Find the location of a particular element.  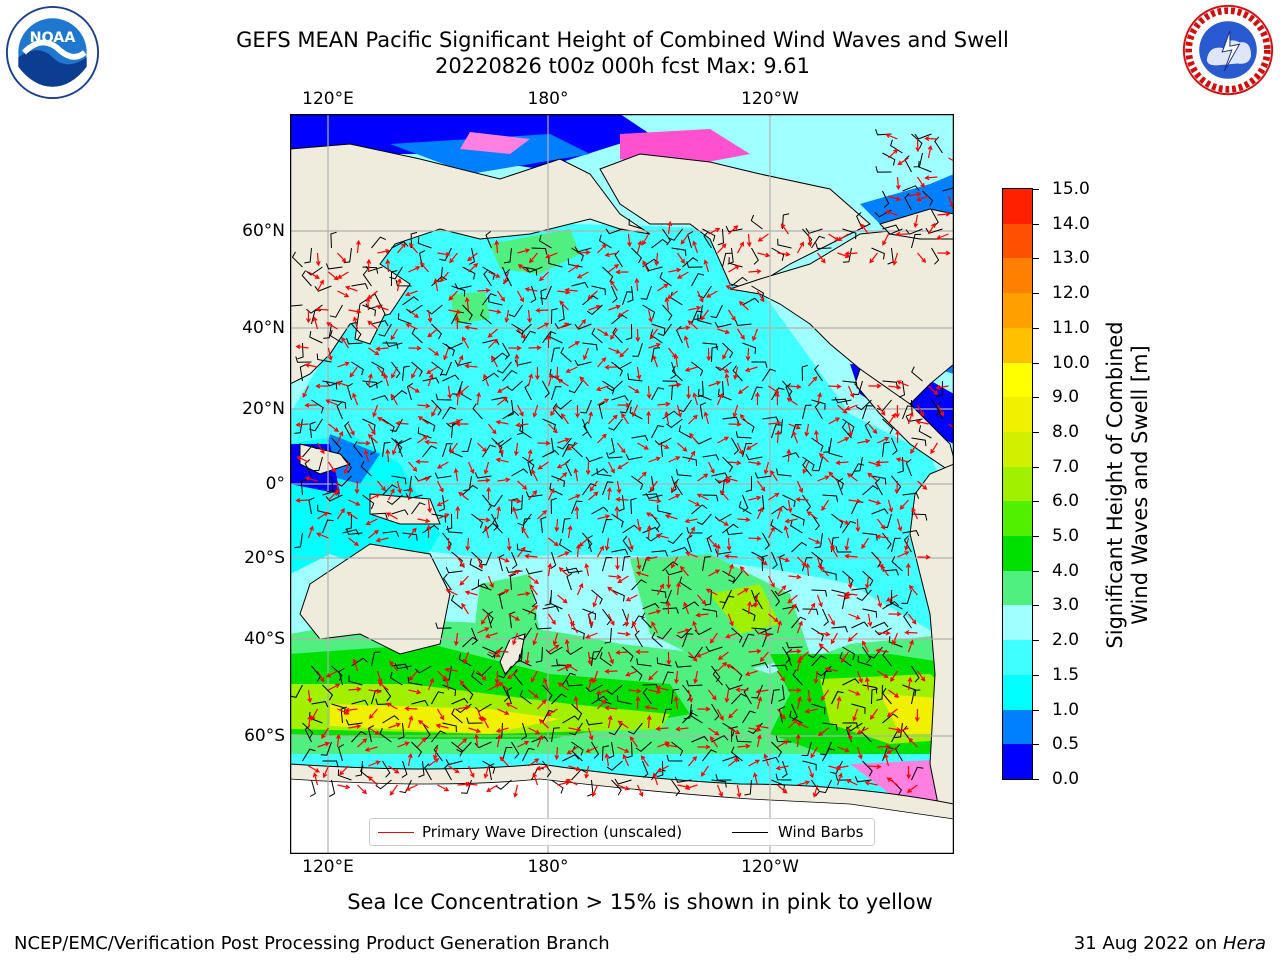

colorbar-tick-label: 8.0 is located at coordinates (1066, 431).